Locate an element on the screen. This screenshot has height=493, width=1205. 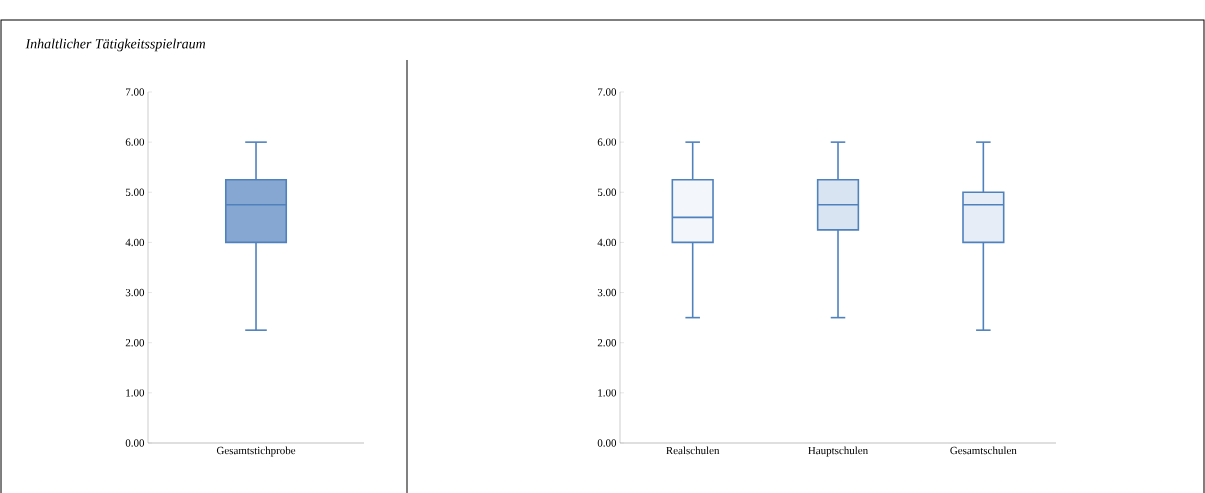
x-tick-label: Hauptschulen is located at coordinates (838, 451).